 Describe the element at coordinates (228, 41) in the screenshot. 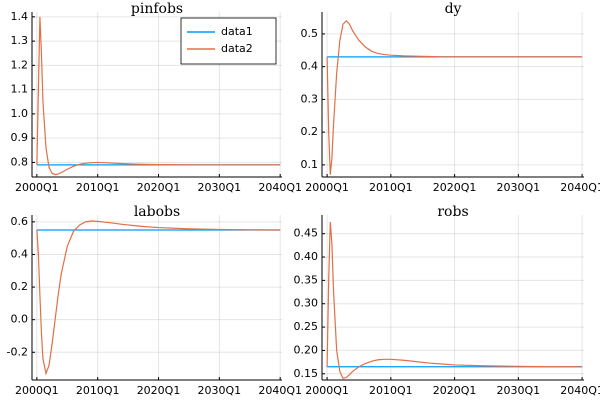

I see `legend-box` at that location.